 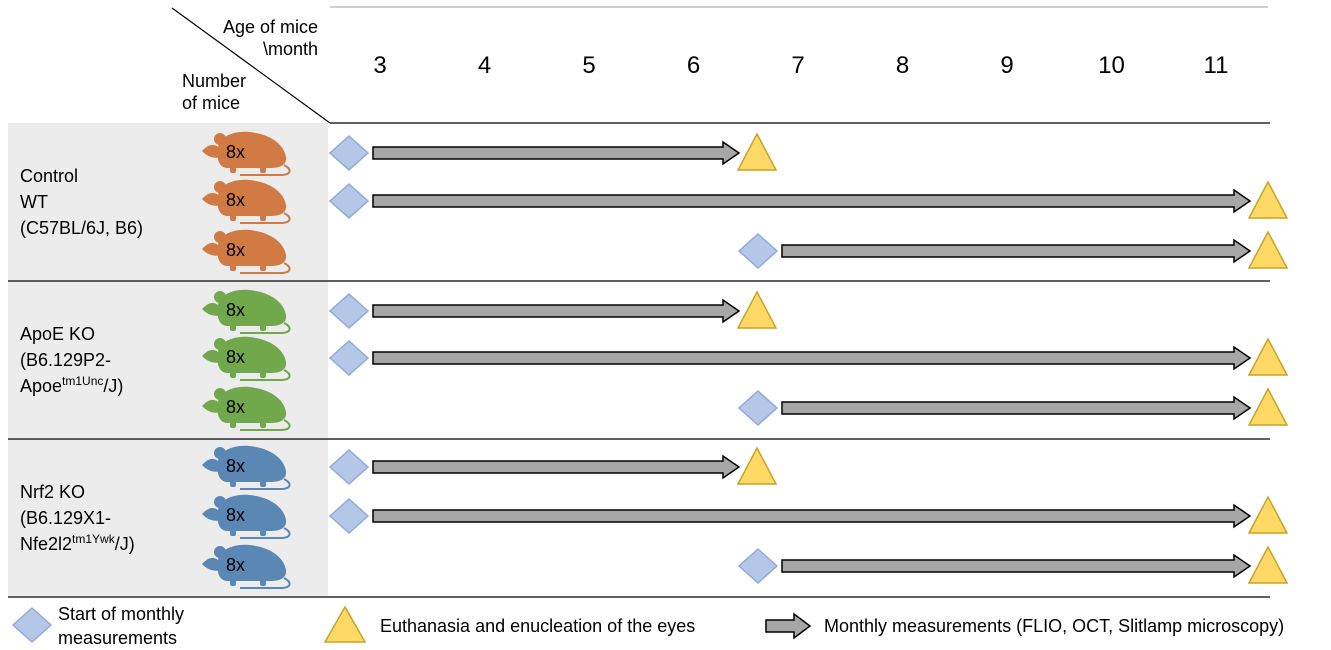 What do you see at coordinates (345, 624) in the screenshot?
I see `legend-triangle-icon` at bounding box center [345, 624].